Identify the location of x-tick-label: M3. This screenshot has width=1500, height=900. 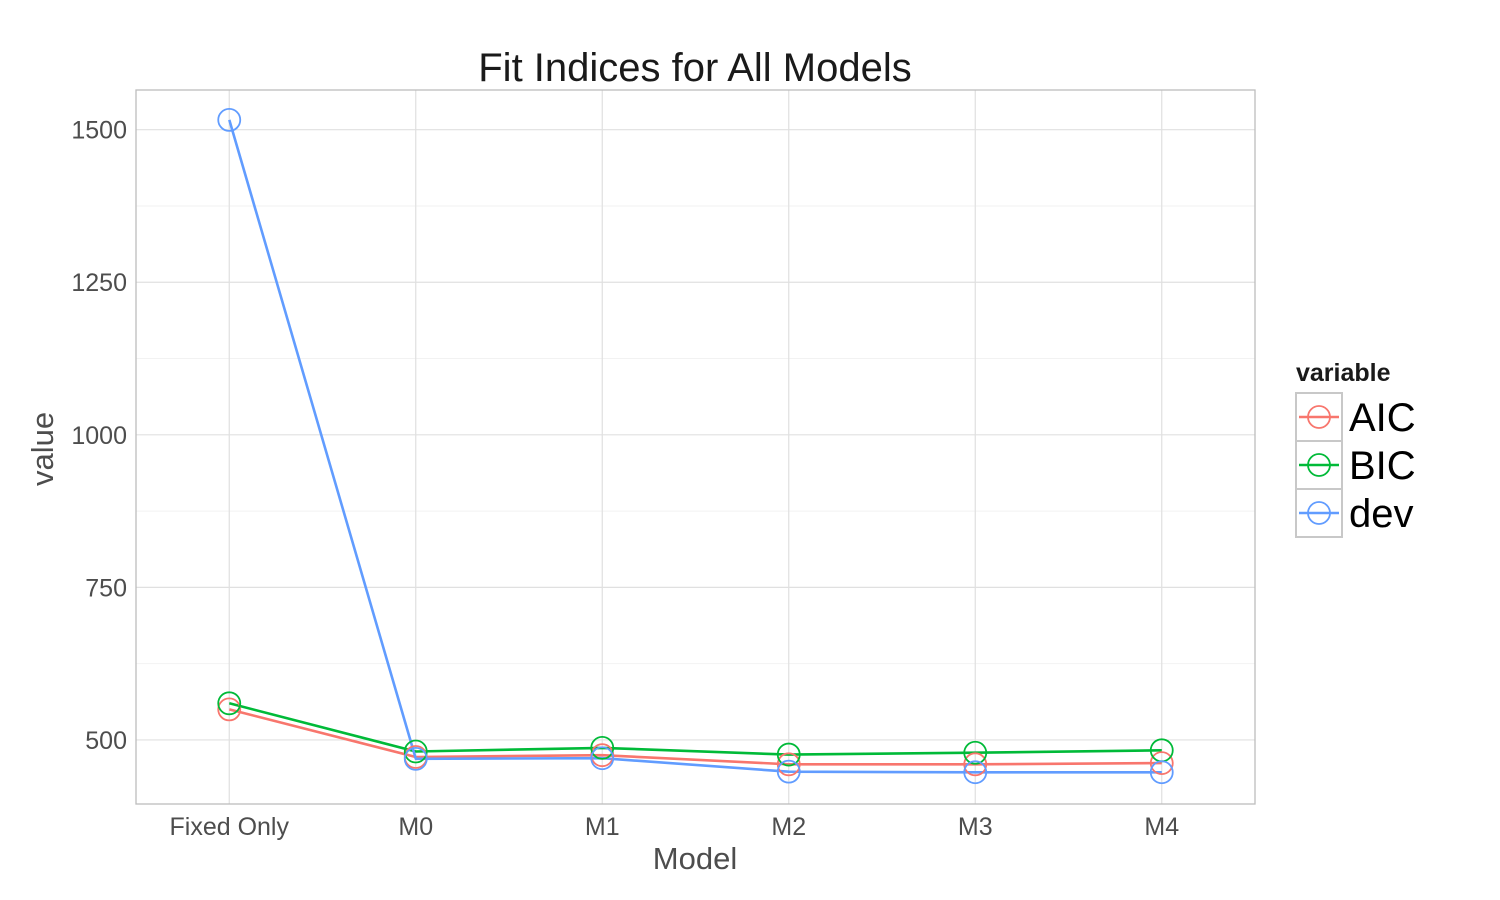
(975, 827).